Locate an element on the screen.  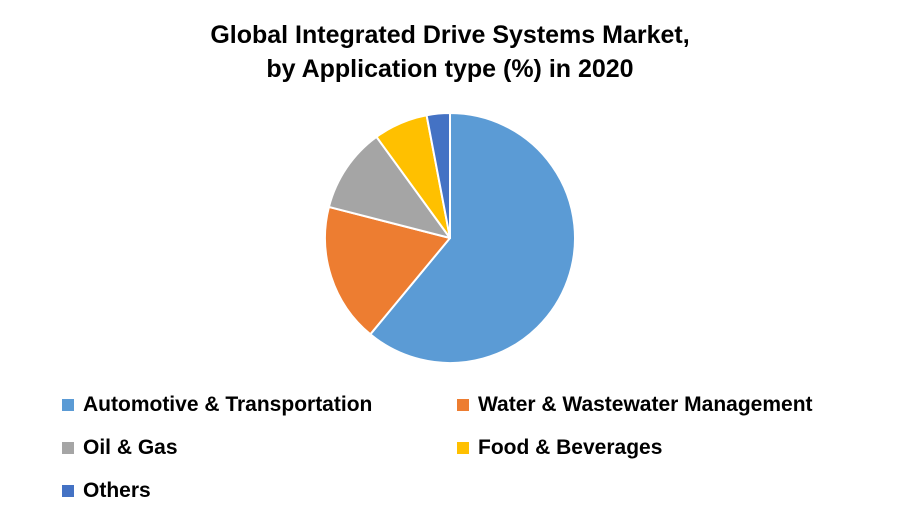
legend-item-3: Food & Beverages is located at coordinates (669, 448).